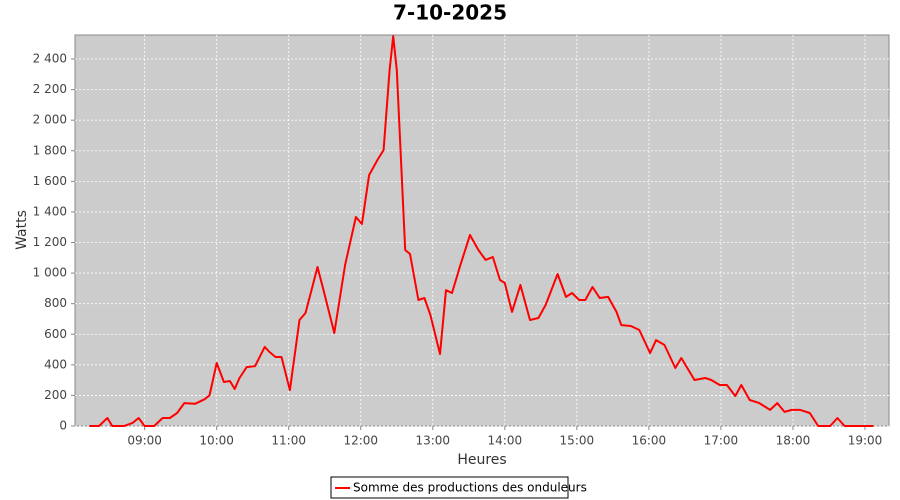 The height and width of the screenshot is (500, 900). Describe the element at coordinates (50, 242) in the screenshot. I see `y-tick-label: 1 200` at that location.